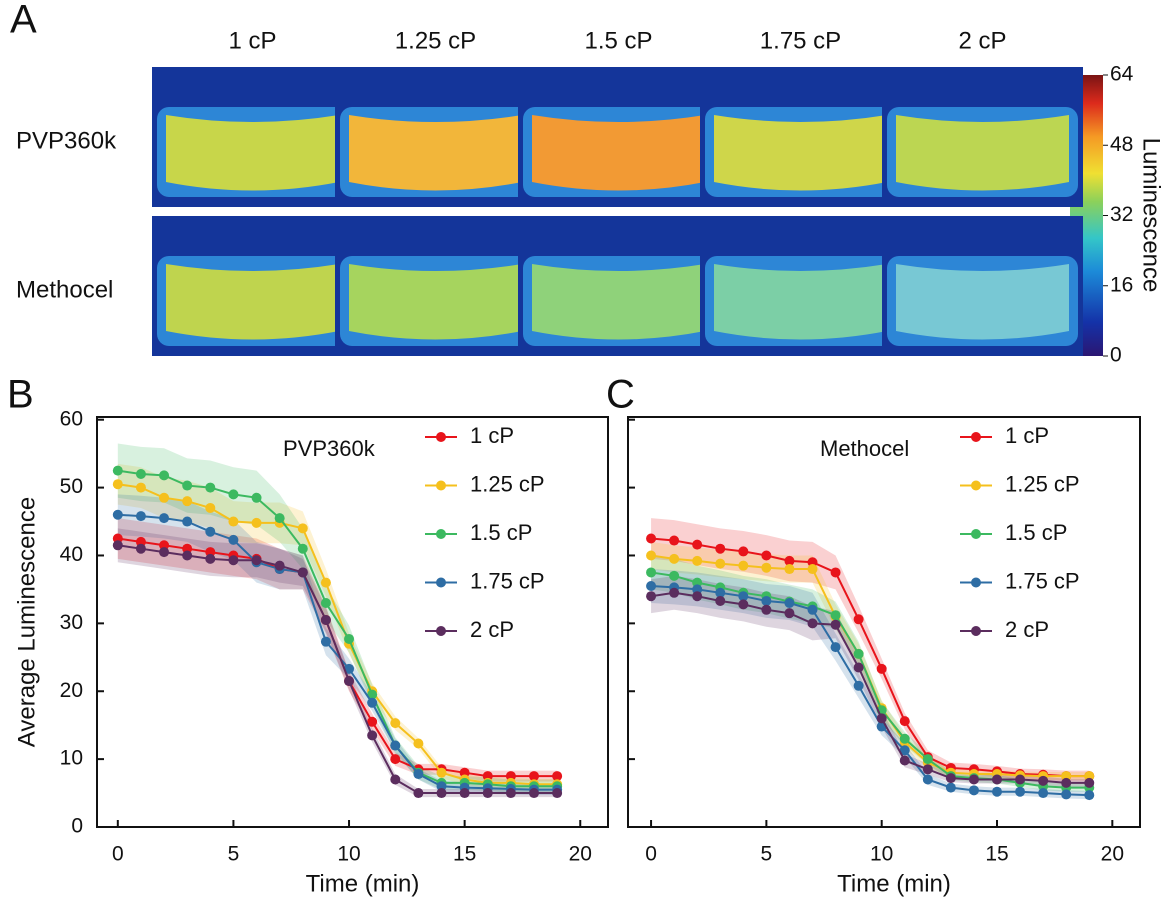  Describe the element at coordinates (894, 883) in the screenshot. I see `x-axis-label: Time (min)` at that location.